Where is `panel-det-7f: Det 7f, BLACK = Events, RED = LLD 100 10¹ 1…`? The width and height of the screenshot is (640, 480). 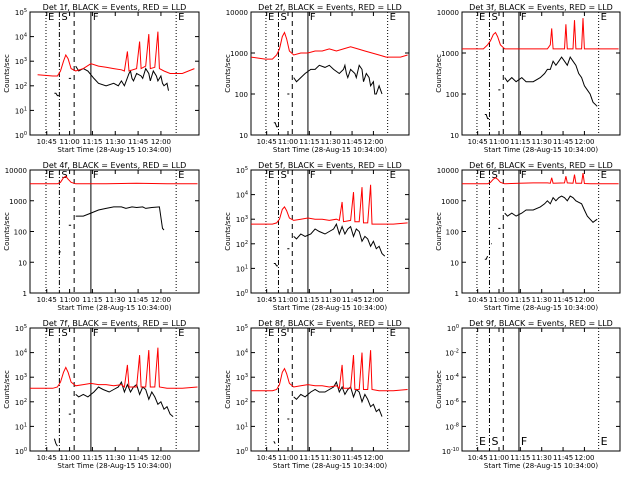 panel-det-7f: Det 7f, BLACK = Events, RED = LLD 100 10¹ 1… is located at coordinates (101, 394).